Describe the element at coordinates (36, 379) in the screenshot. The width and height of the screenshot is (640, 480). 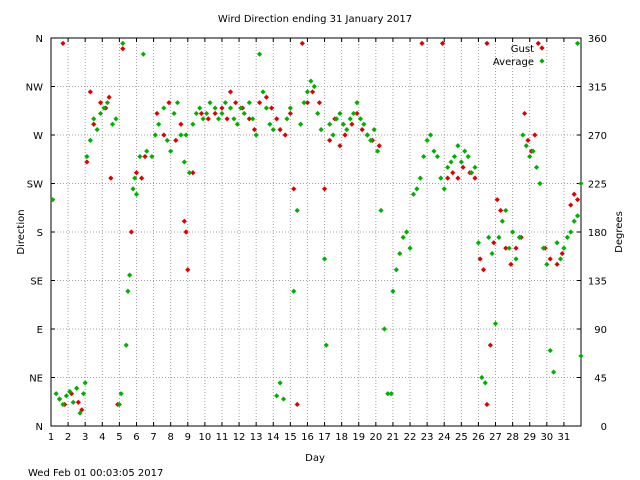
I see `y-tick-label-left: NE` at that location.